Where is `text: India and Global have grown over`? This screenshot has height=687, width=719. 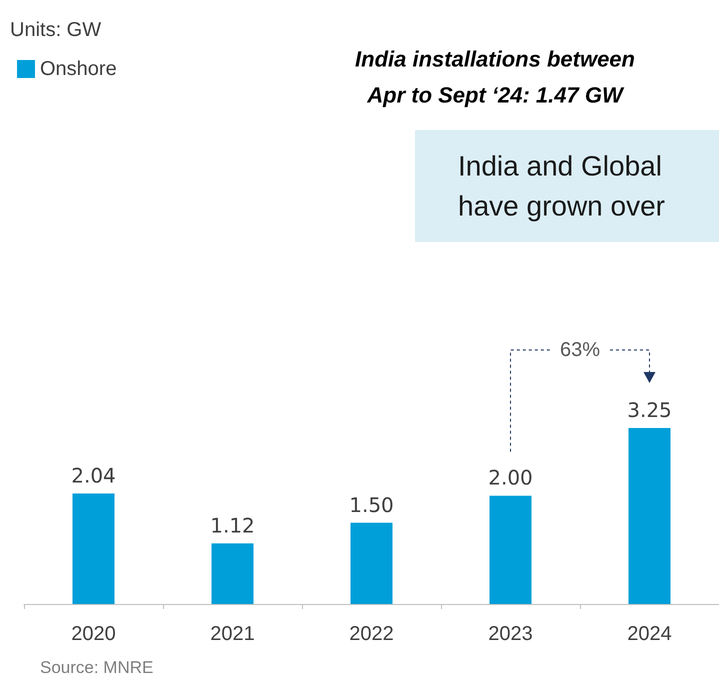 text: India and Global have grown over is located at coordinates (562, 186).